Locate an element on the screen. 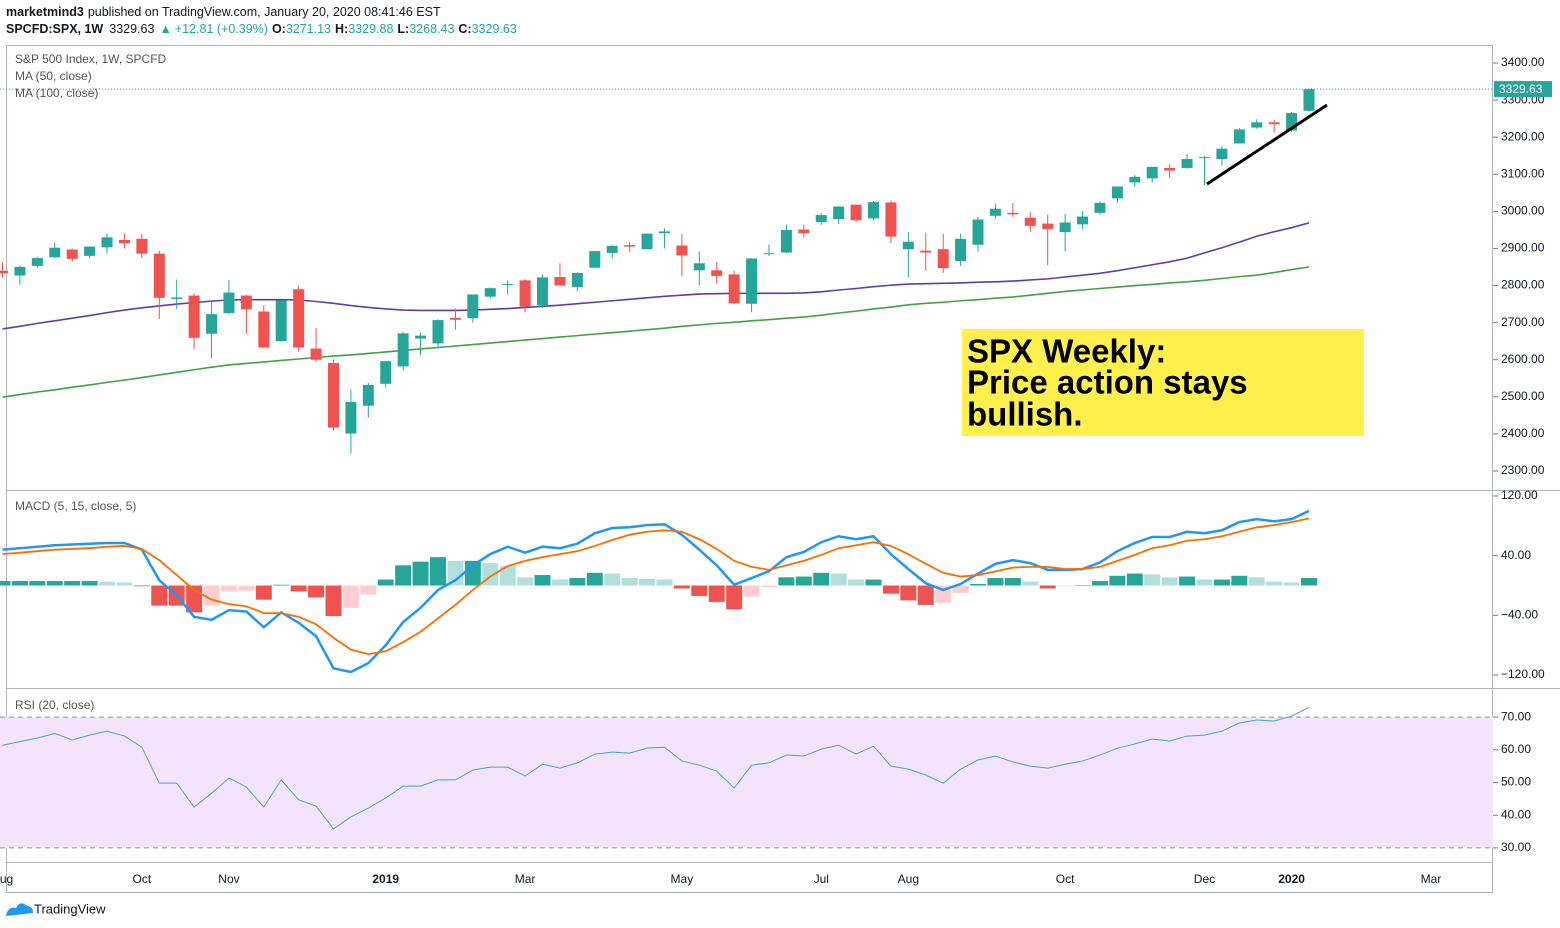 This screenshot has width=1560, height=928. y-tick-label: 50.00 is located at coordinates (1516, 782).